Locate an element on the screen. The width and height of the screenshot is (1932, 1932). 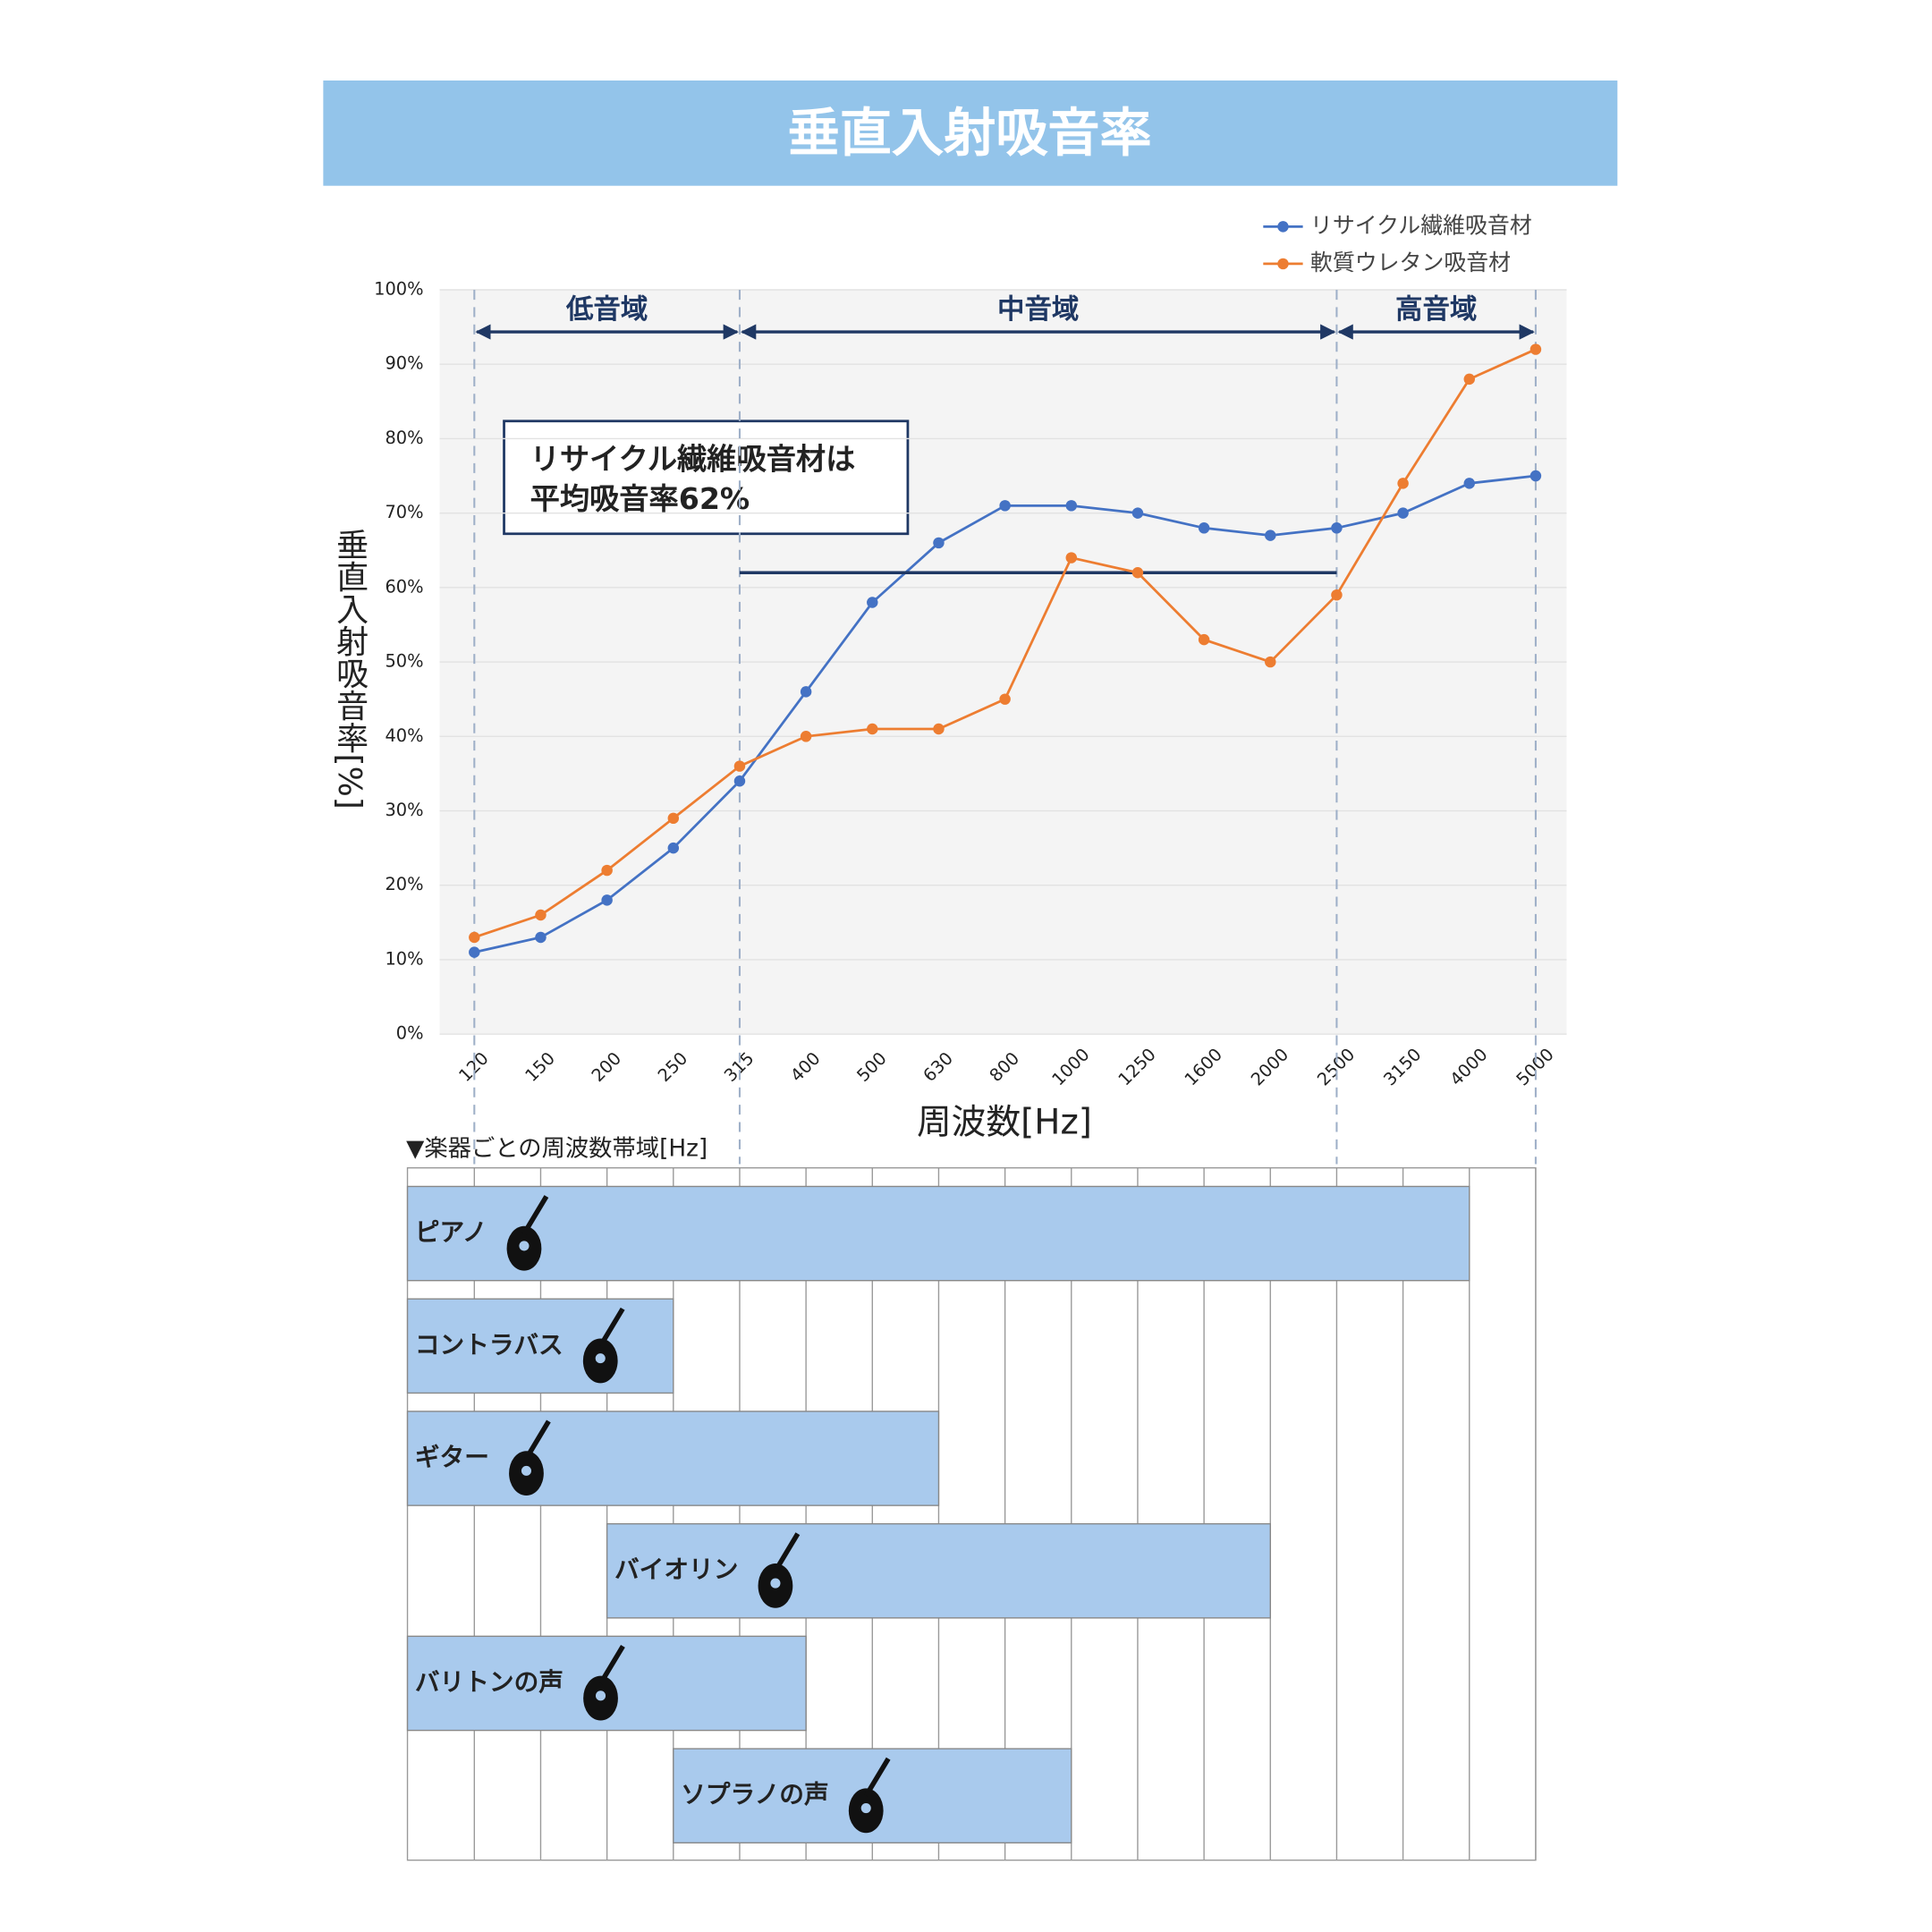
x-tick-label: 500 is located at coordinates (871, 1067).